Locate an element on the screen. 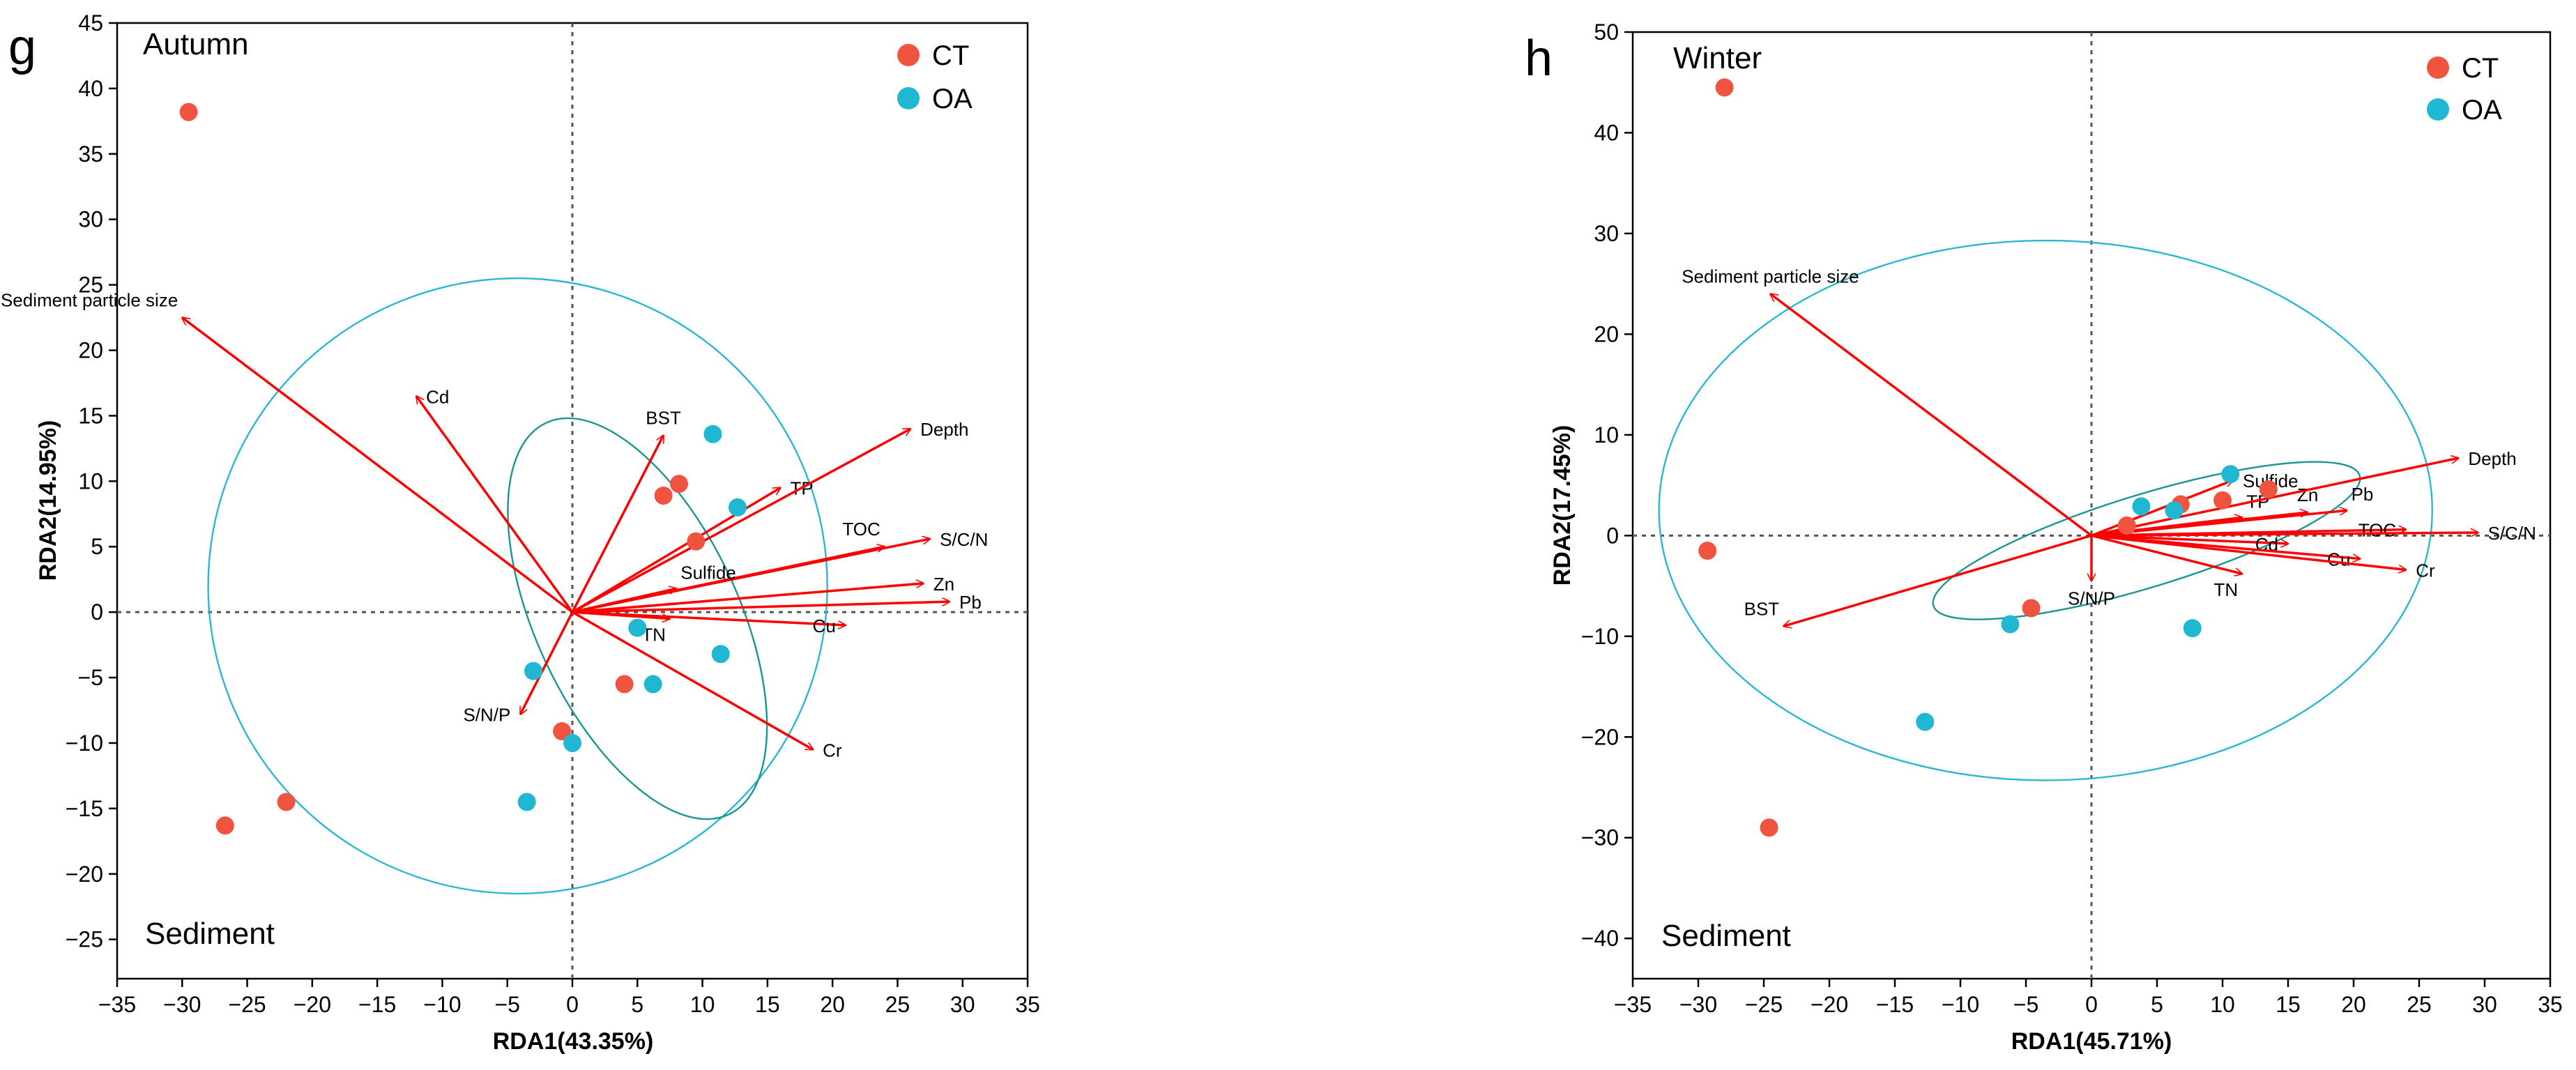 This screenshot has width=2576, height=1070. x-tick-label: −20 is located at coordinates (1830, 1004).